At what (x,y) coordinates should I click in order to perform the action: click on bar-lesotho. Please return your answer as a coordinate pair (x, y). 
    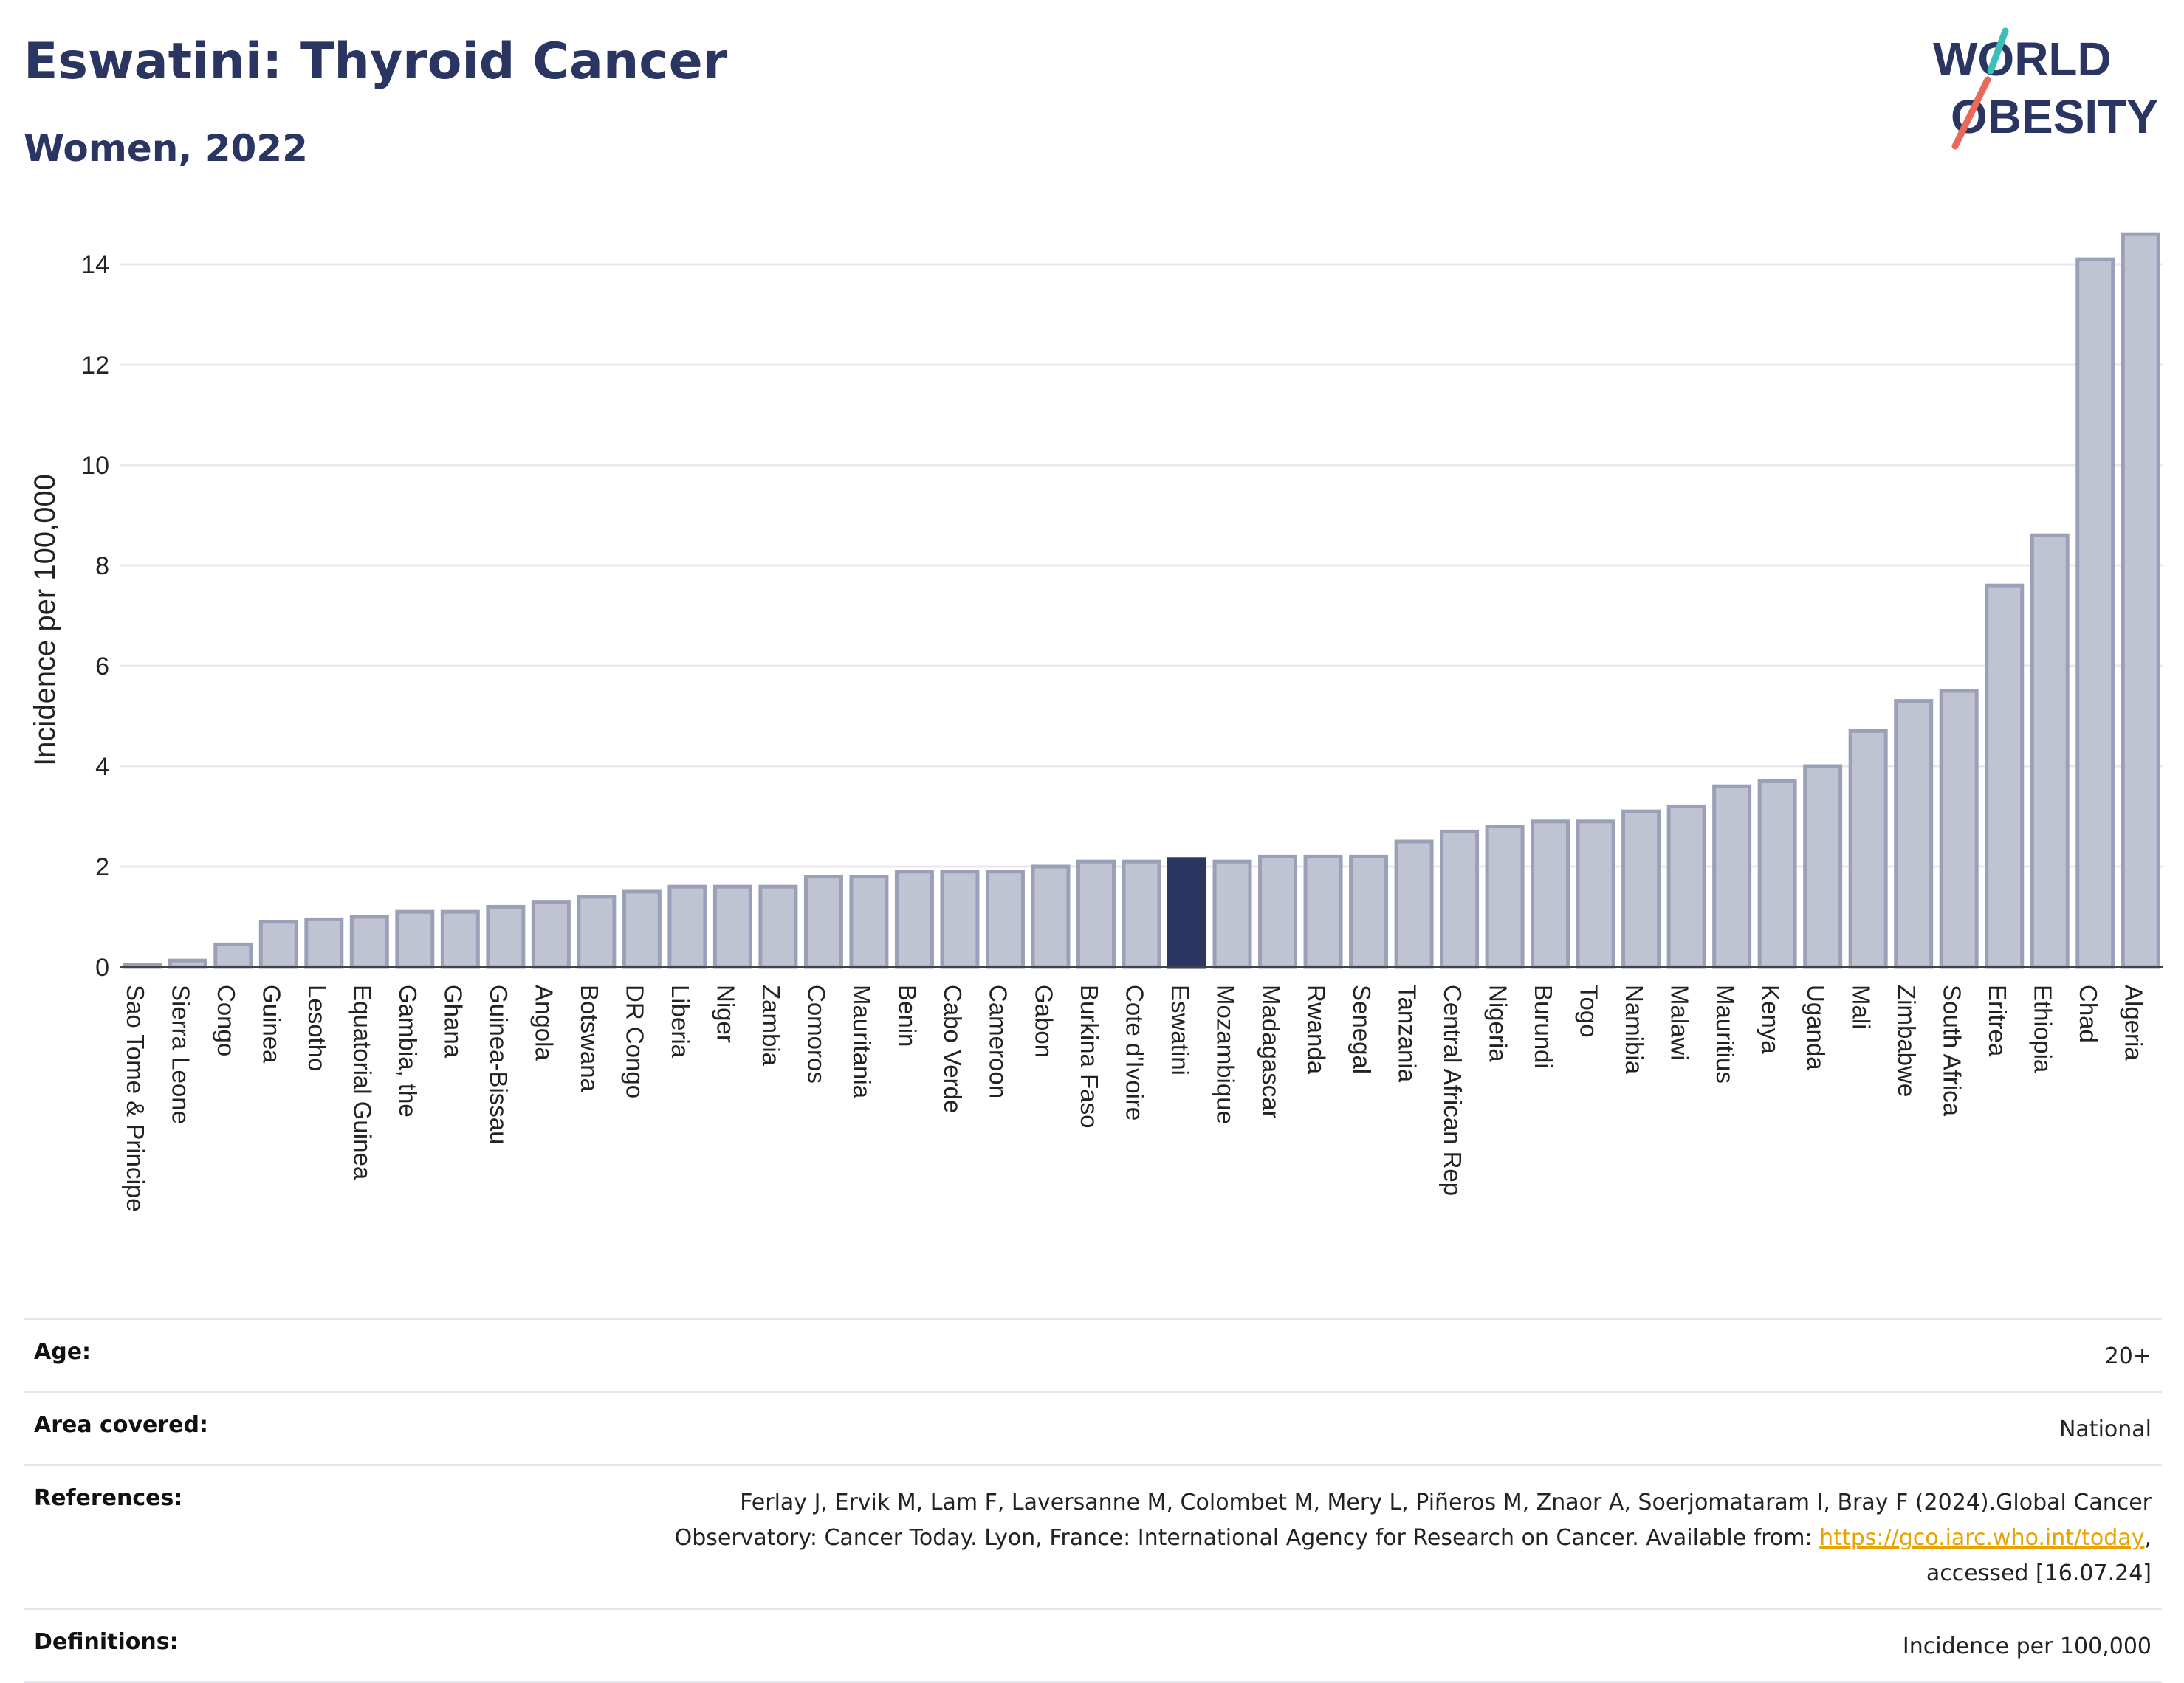
    Looking at the image, I should click on (324, 943).